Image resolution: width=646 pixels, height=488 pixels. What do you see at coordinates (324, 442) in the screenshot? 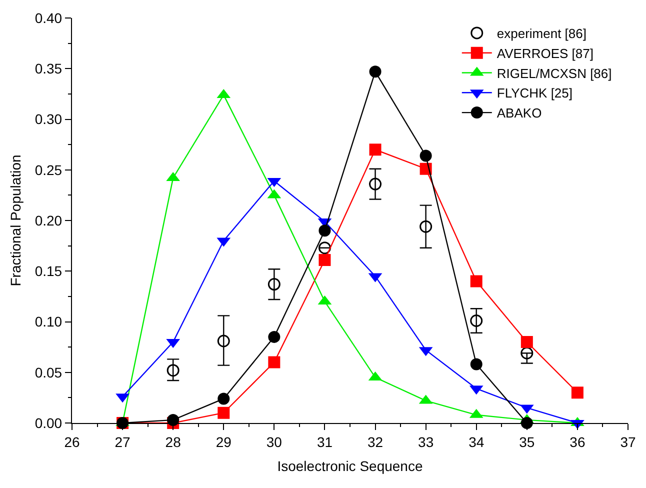
I see `x-tick-label: 31` at bounding box center [324, 442].